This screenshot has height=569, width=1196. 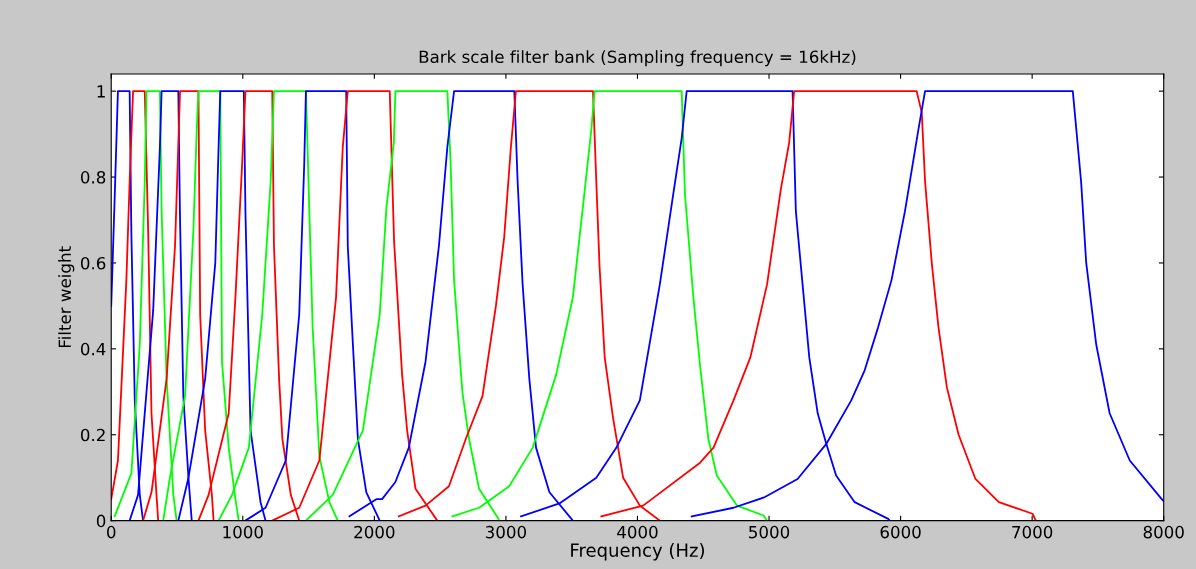 I want to click on x-tick-label: 0, so click(x=111, y=532).